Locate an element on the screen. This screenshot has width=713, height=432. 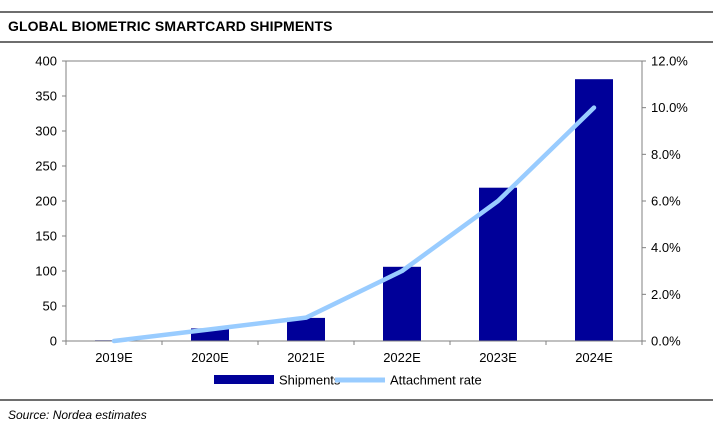
y-left-tick-label: 250 is located at coordinates (46, 166).